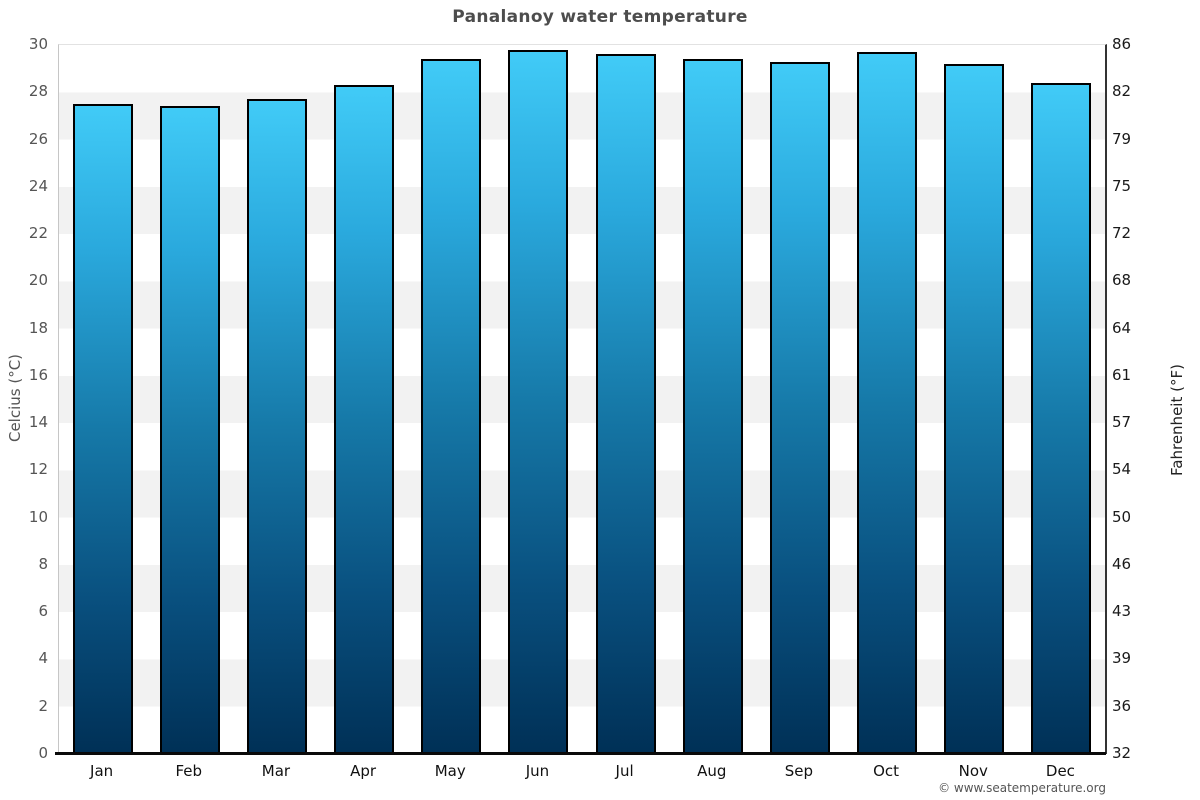 This screenshot has height=800, width=1200. I want to click on fahrenheit-tick-39: 39, so click(1122, 658).